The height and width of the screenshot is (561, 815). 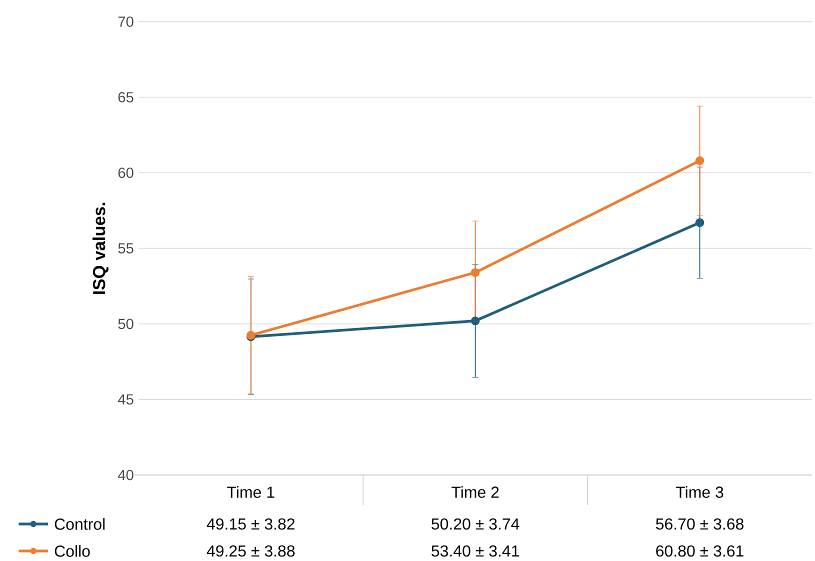 What do you see at coordinates (250, 550) in the screenshot?
I see `data-label: 49.25 ± 3.88` at bounding box center [250, 550].